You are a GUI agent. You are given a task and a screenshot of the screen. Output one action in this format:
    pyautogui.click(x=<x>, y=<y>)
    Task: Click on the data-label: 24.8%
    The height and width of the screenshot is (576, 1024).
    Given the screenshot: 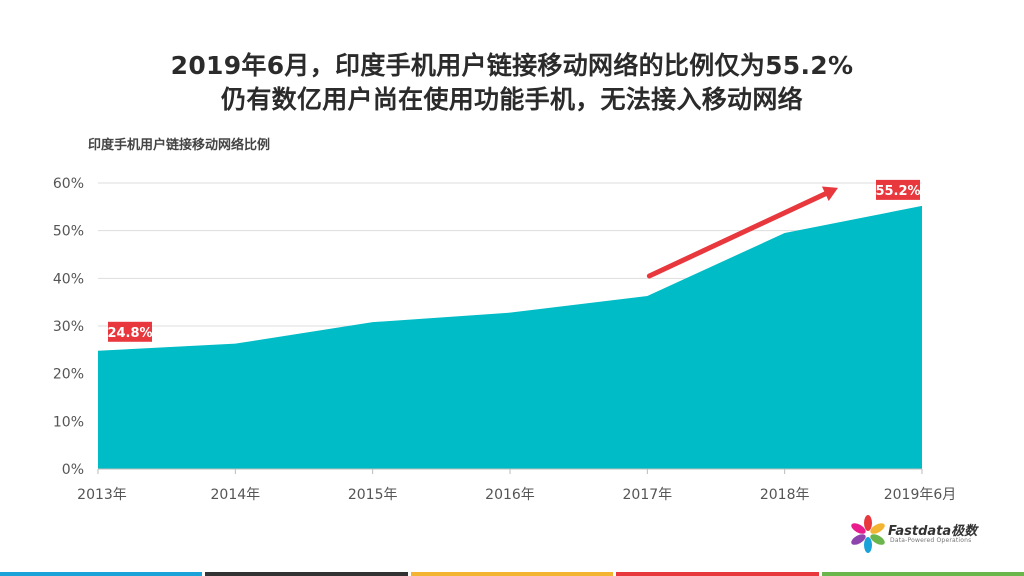 What is the action you would take?
    pyautogui.click(x=129, y=333)
    